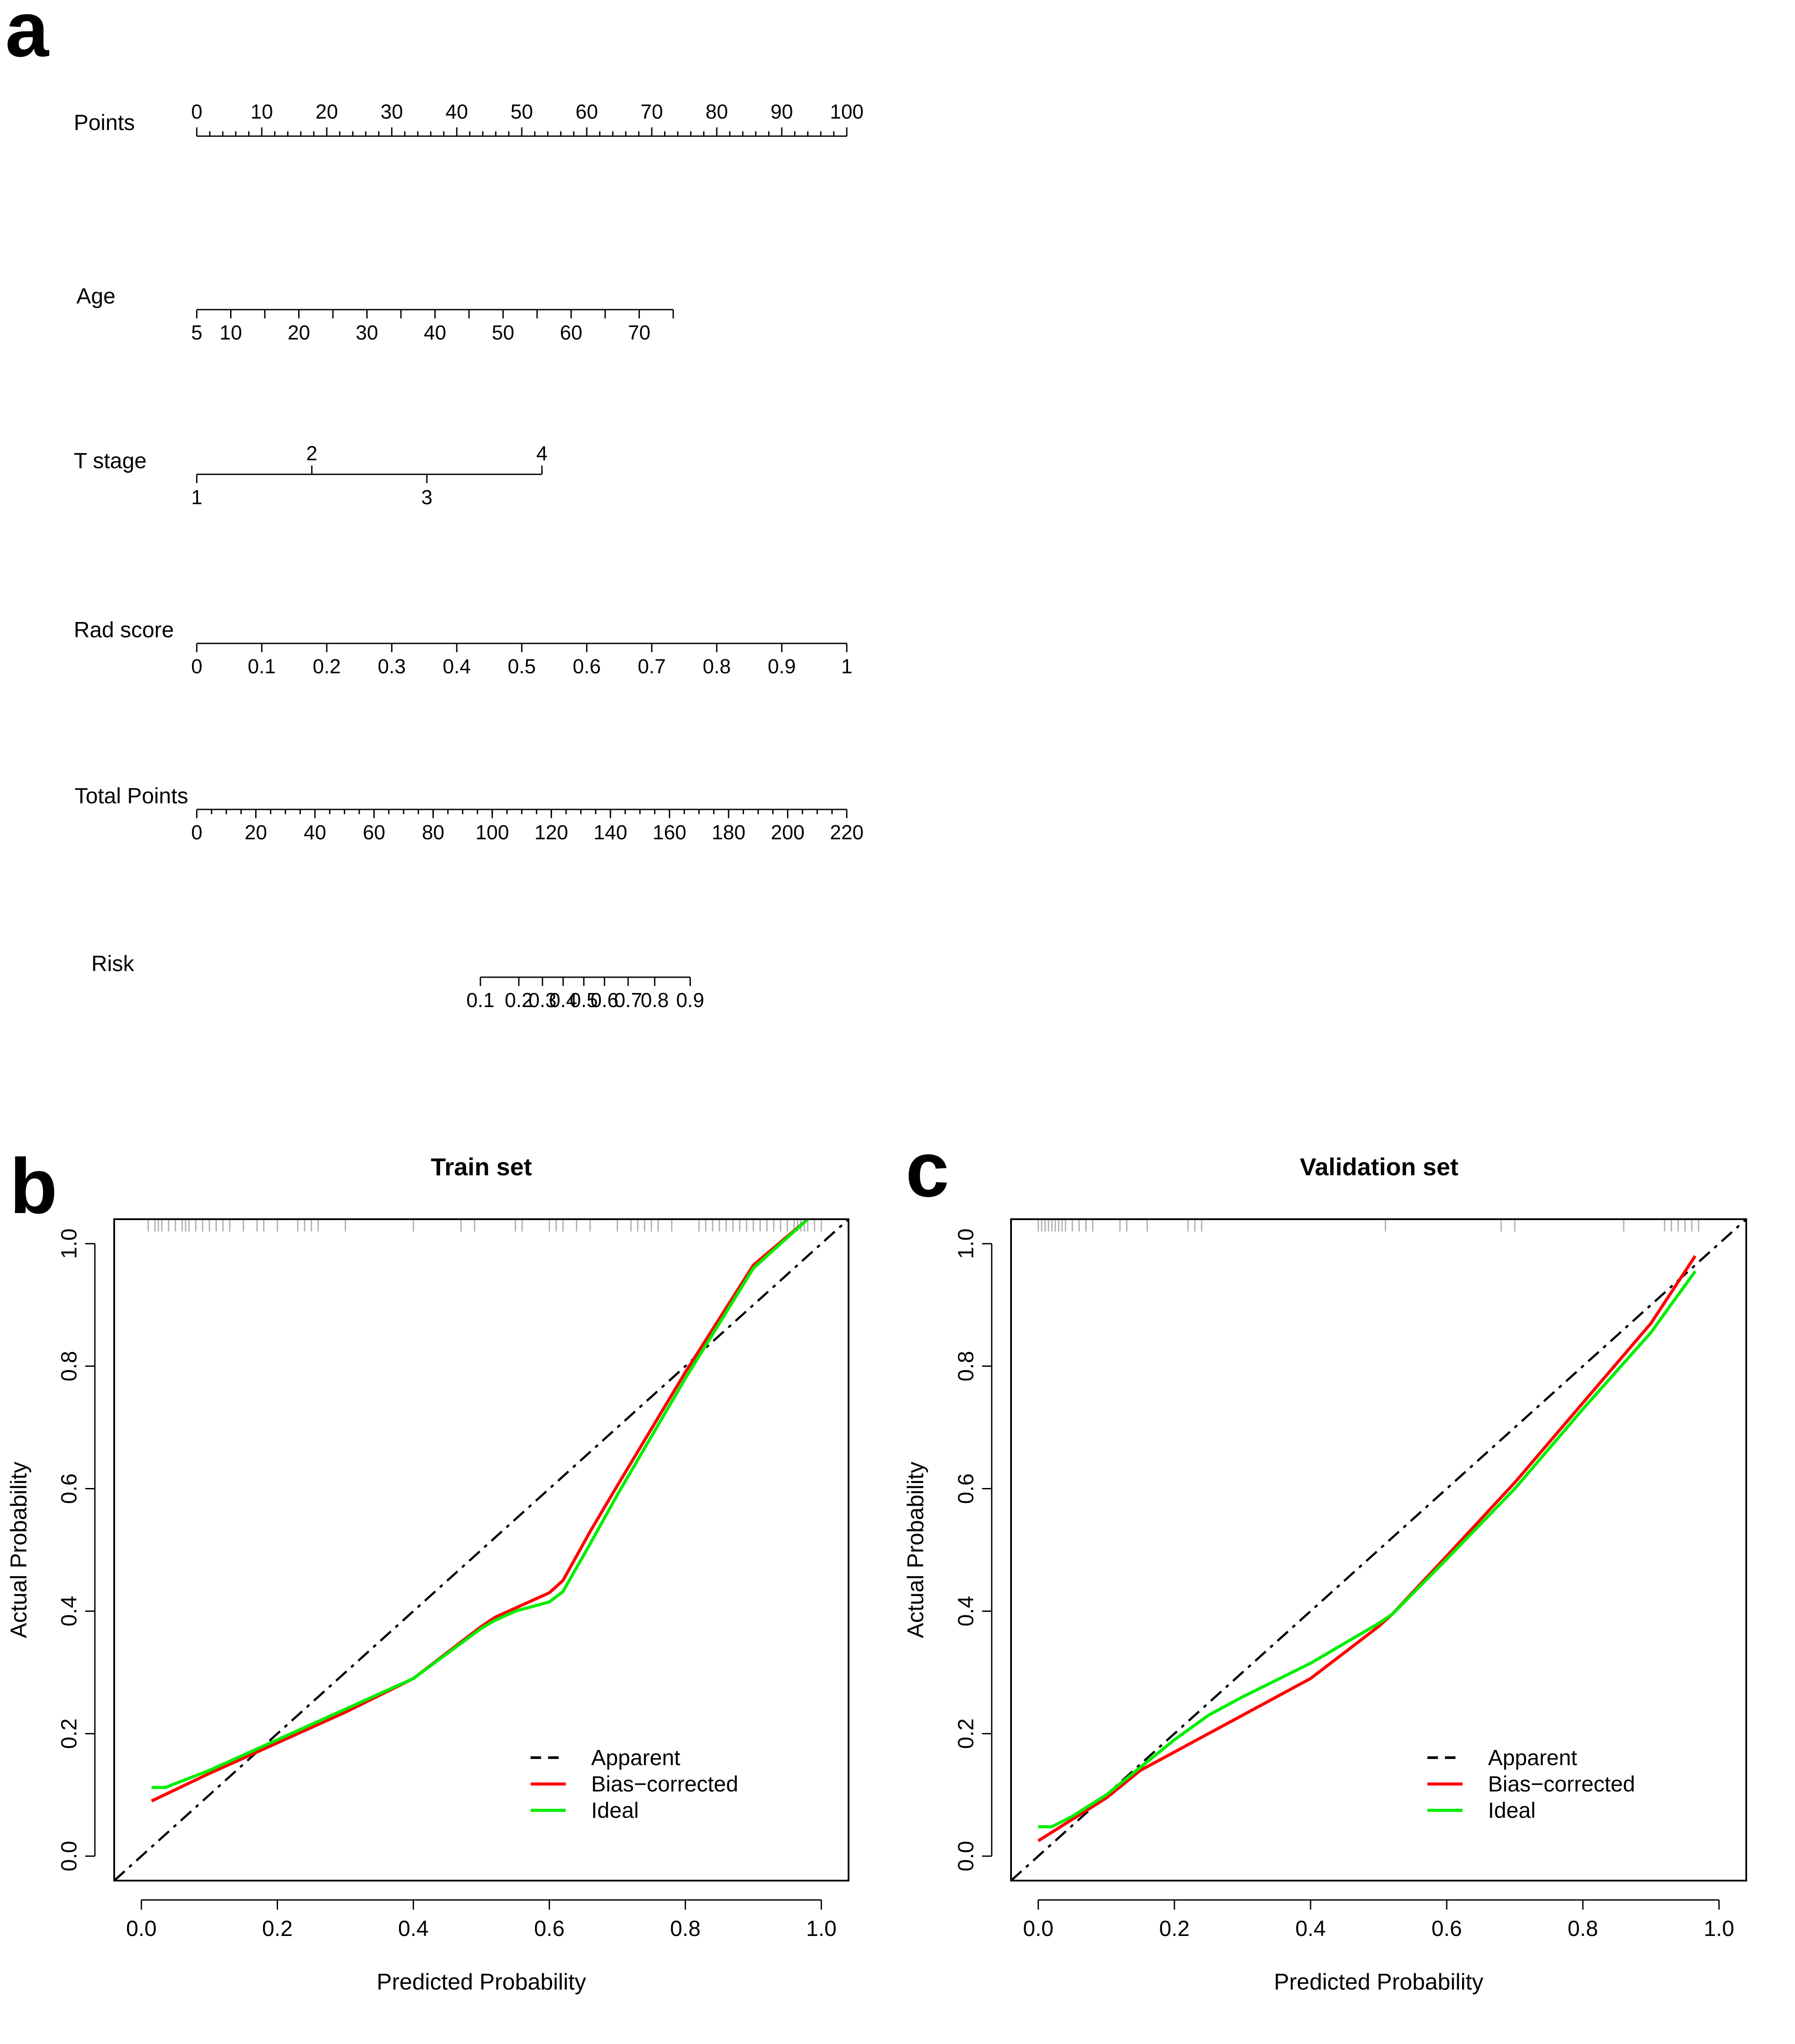 The image size is (1795, 2044). What do you see at coordinates (587, 666) in the screenshot?
I see `tick-label-rad-score: 0.6` at bounding box center [587, 666].